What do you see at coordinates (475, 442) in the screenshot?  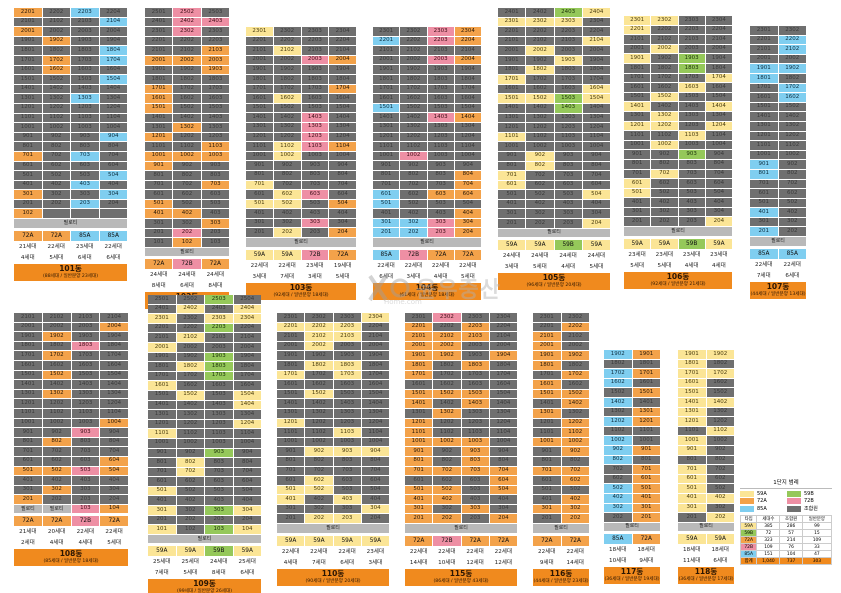 I see `unit-cell: 1003` at bounding box center [475, 442].